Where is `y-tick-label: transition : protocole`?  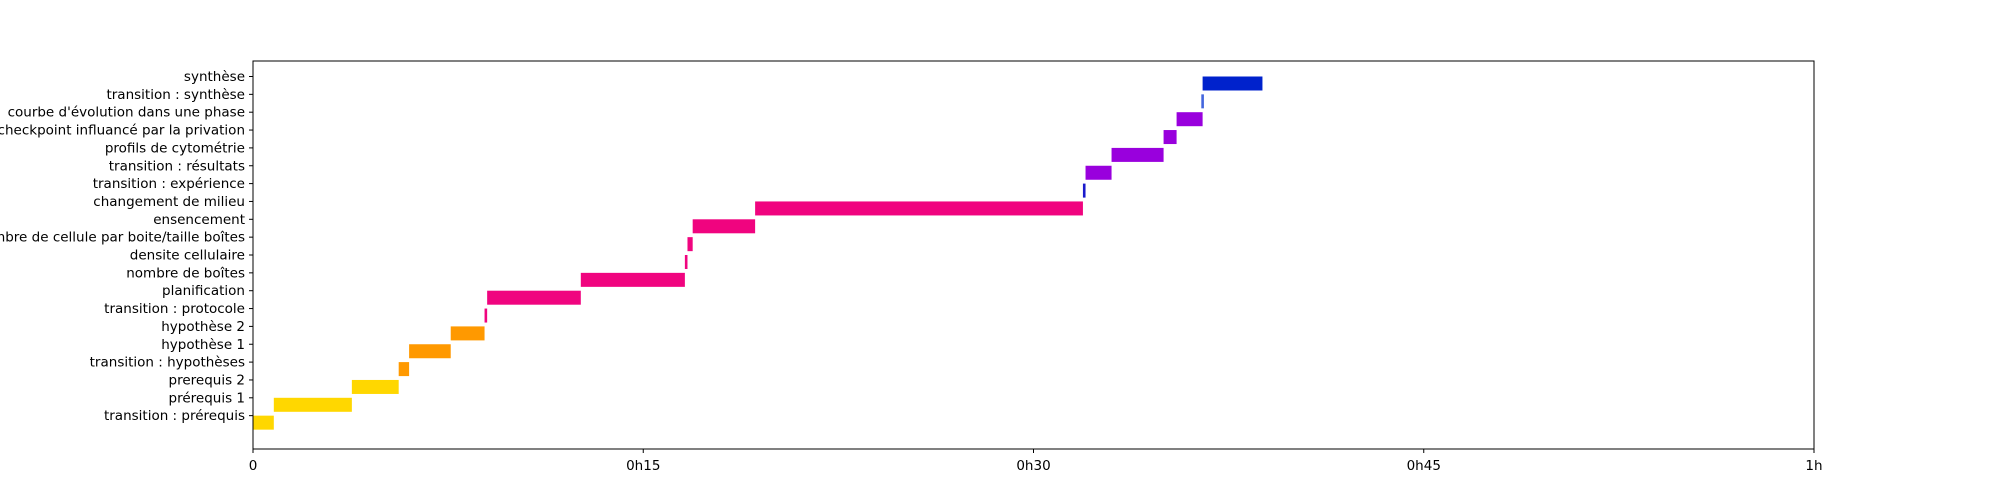
y-tick-label: transition : protocole is located at coordinates (174, 309).